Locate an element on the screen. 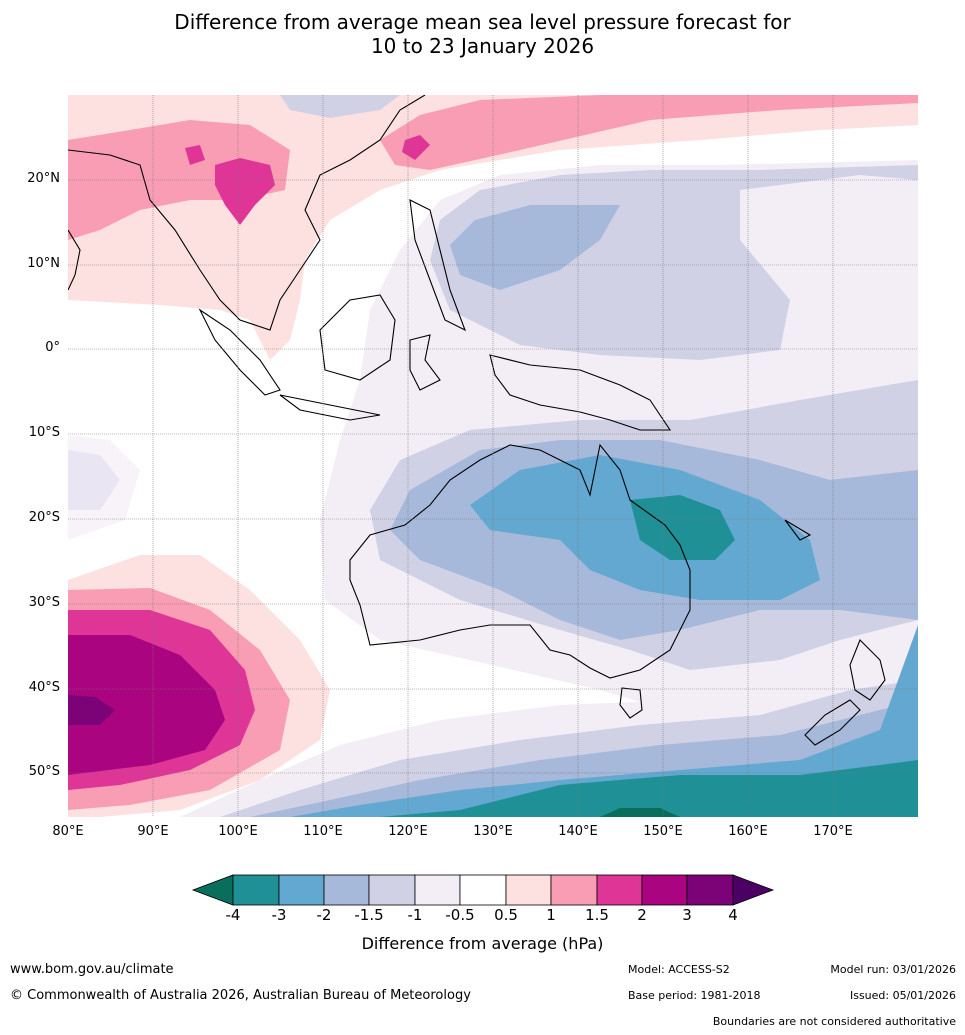 The image size is (965, 1035). sulawesi-coast is located at coordinates (425, 362).